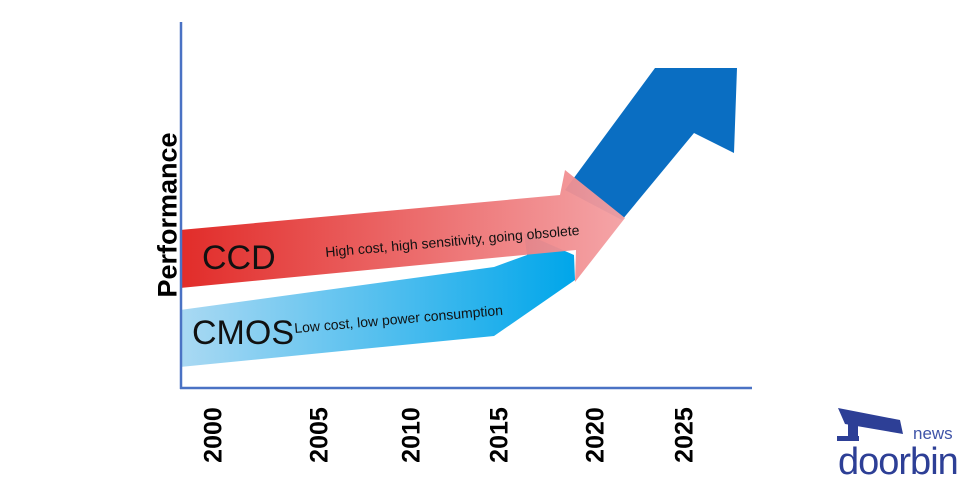 The width and height of the screenshot is (980, 500). What do you see at coordinates (898, 462) in the screenshot?
I see `logo-wordmark: doorbin` at bounding box center [898, 462].